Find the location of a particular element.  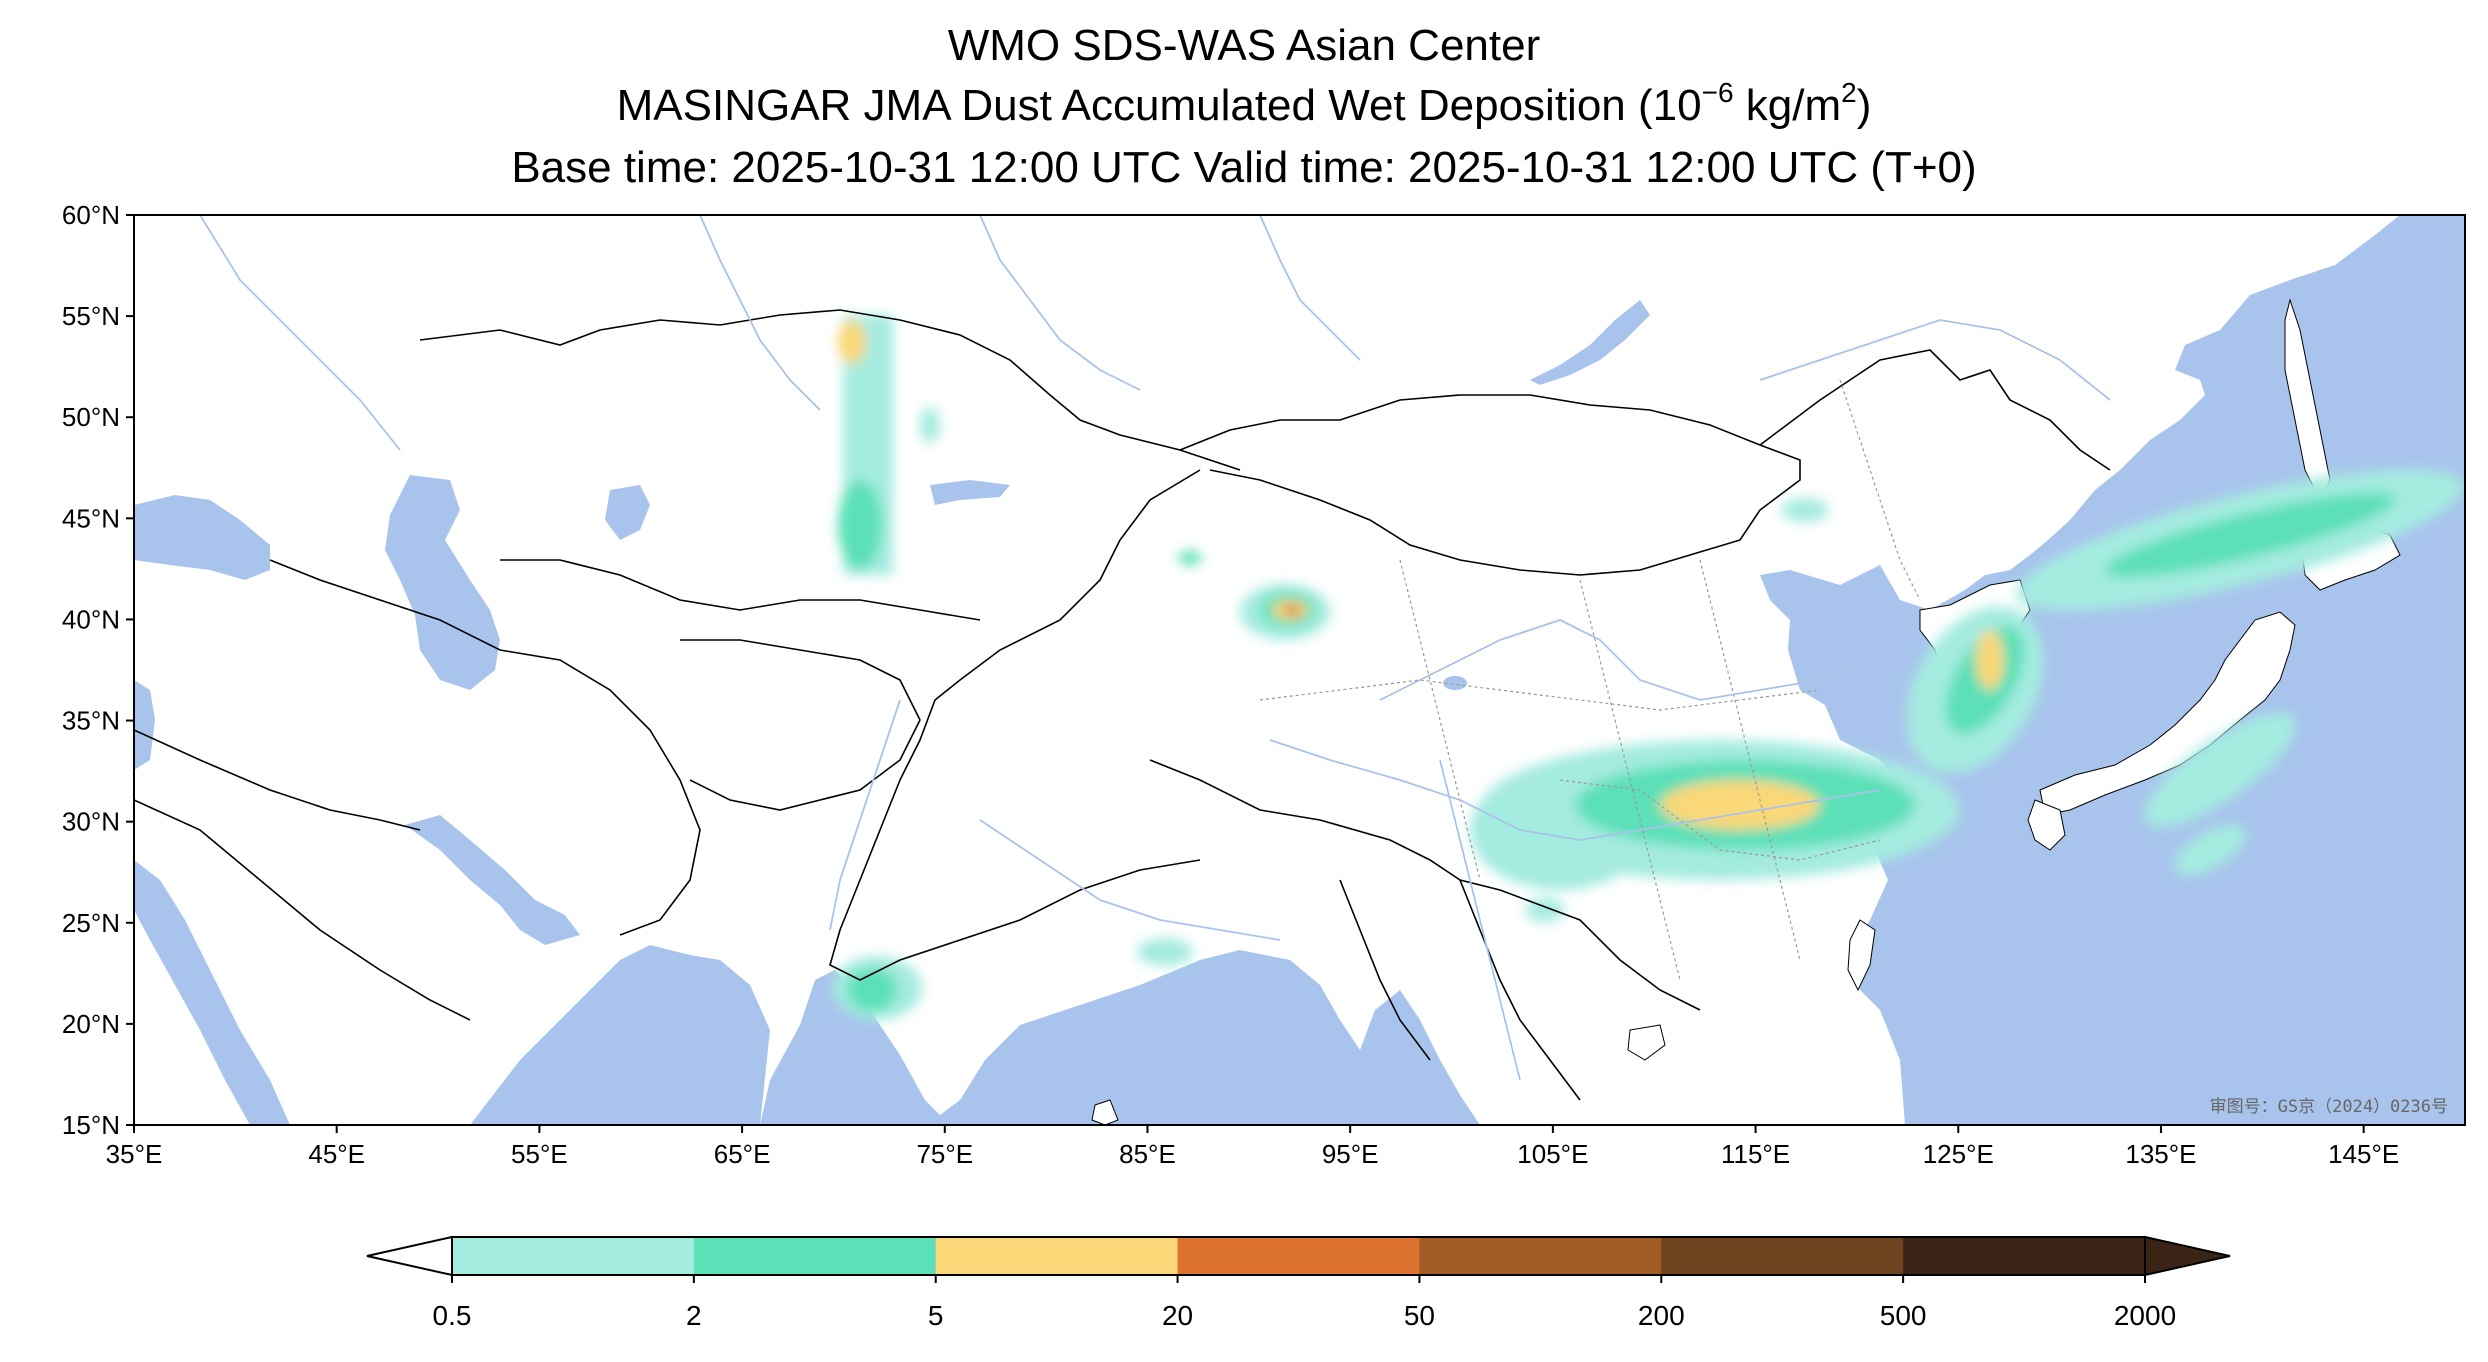

hainan is located at coordinates (1646, 1042).